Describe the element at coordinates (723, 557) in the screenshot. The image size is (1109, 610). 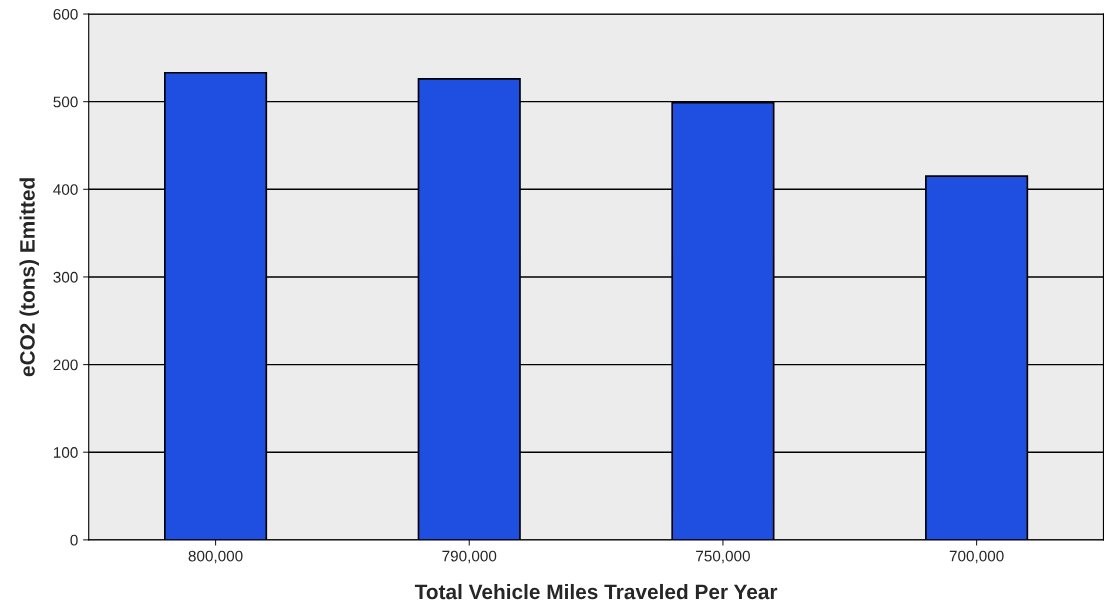
I see `x-tick-label: 750,000` at that location.